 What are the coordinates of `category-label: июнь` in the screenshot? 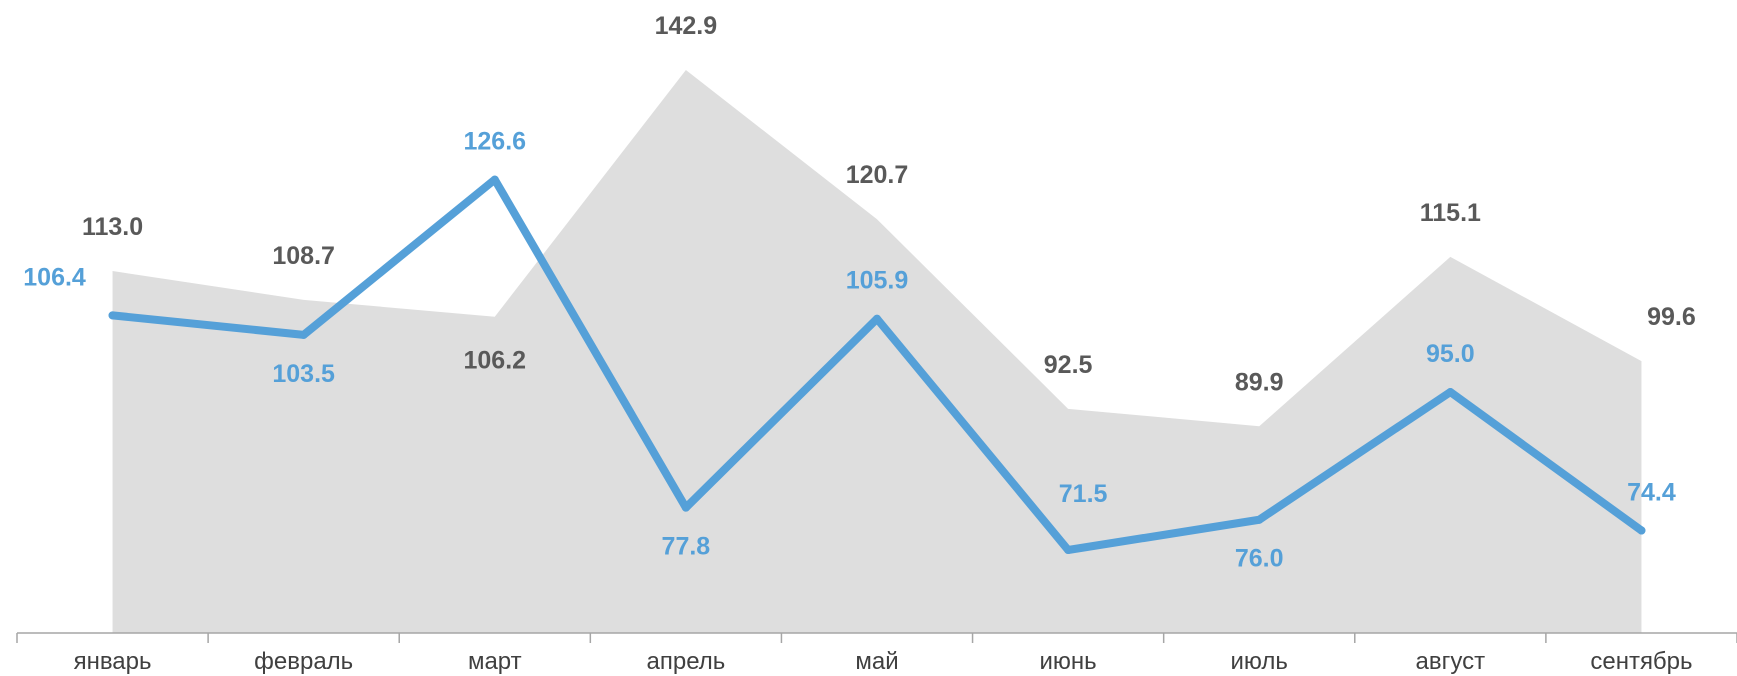 It's located at (1068, 661).